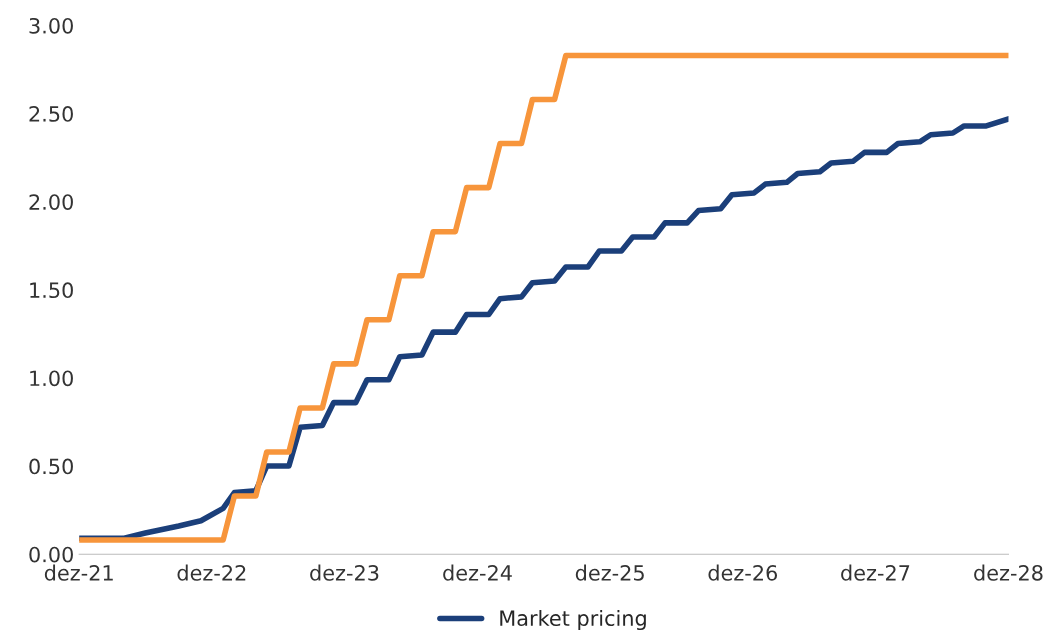 The height and width of the screenshot is (637, 1056). Describe the element at coordinates (51, 25) in the screenshot. I see `y-tick-label: 3.00` at that location.